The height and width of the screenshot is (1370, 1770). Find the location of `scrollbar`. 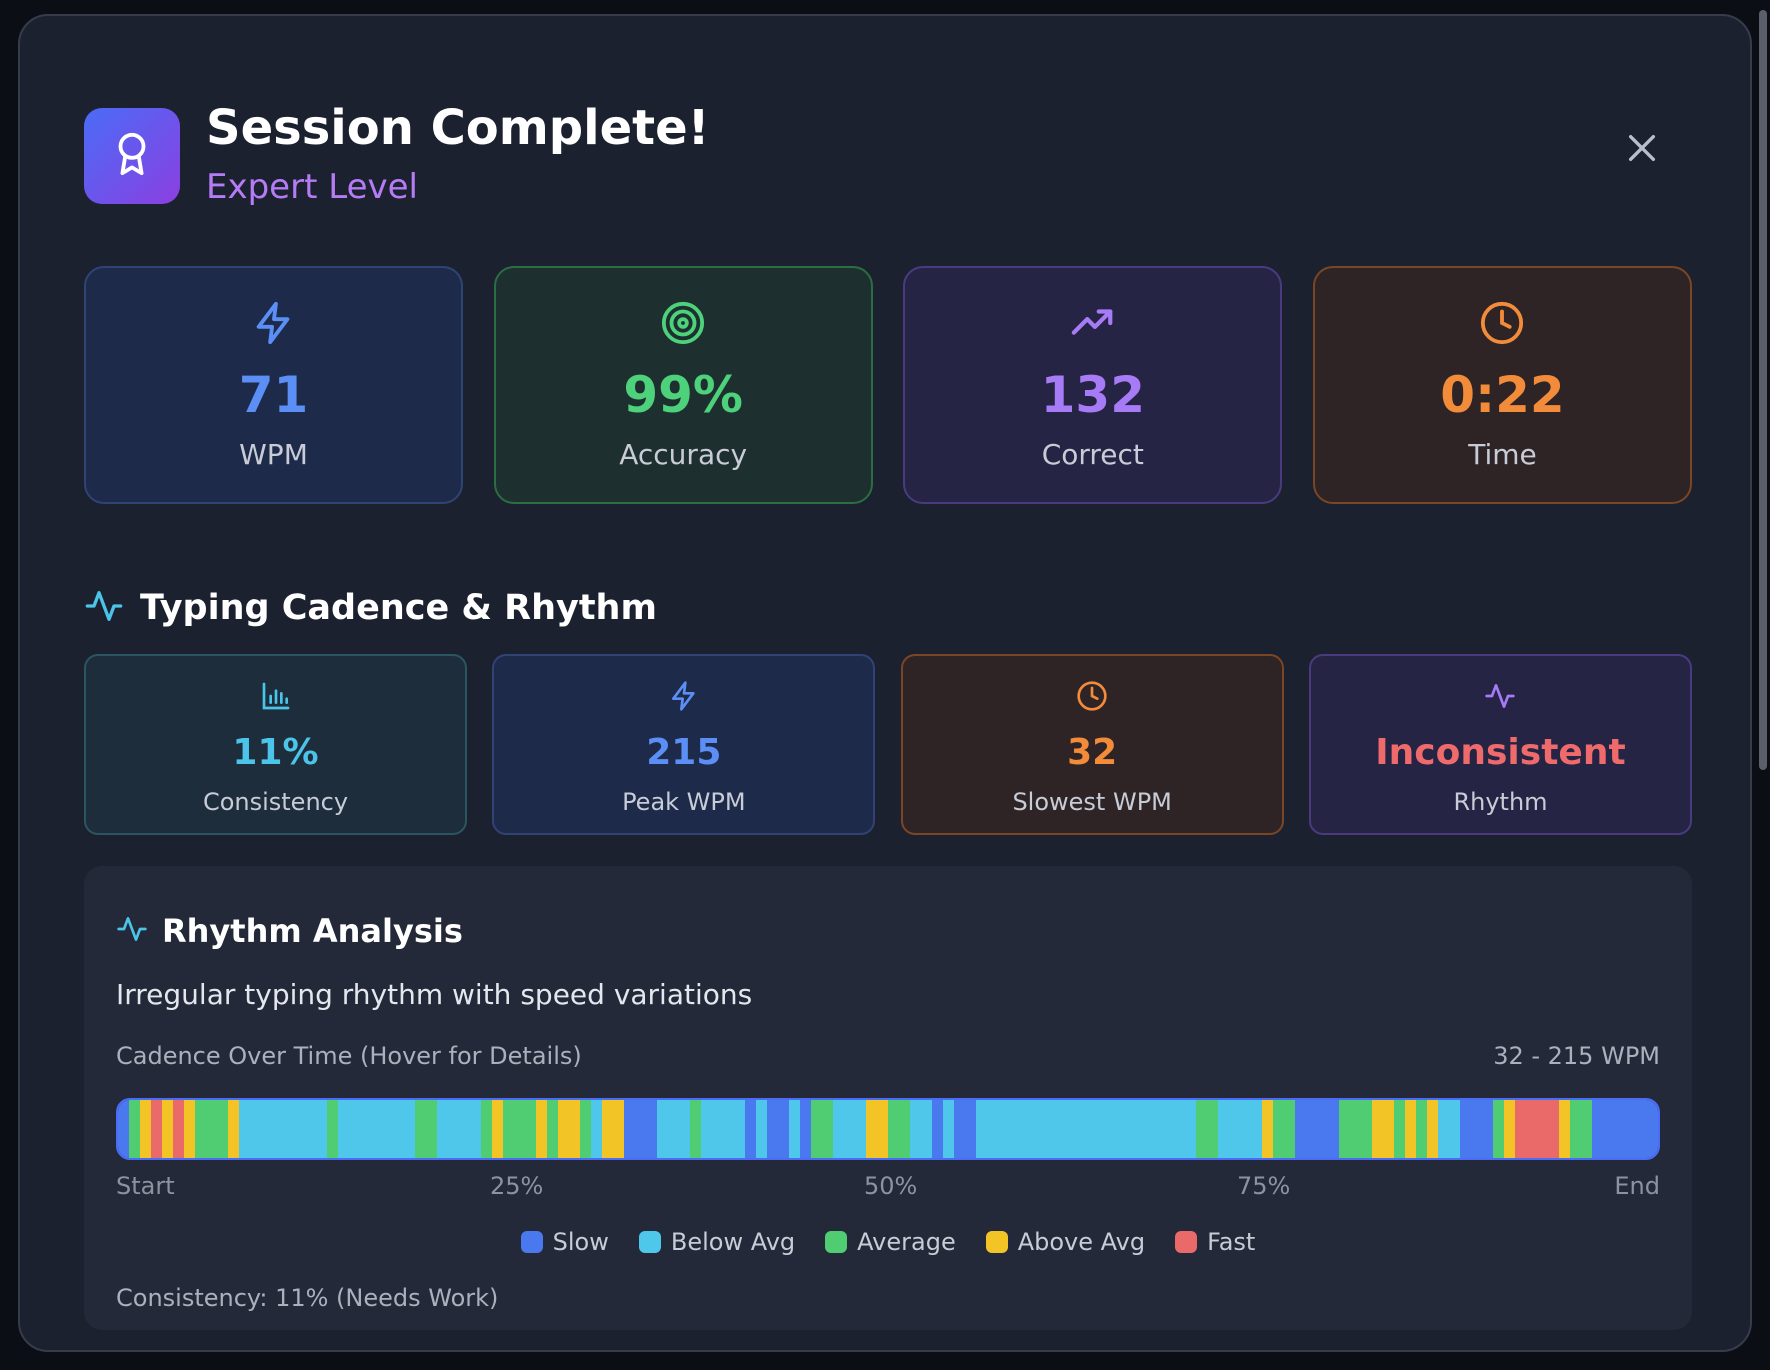

scrollbar is located at coordinates (1763, 685).